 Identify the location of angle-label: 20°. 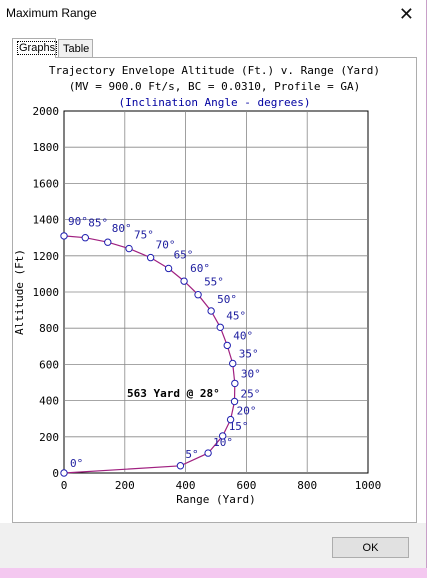
(247, 411).